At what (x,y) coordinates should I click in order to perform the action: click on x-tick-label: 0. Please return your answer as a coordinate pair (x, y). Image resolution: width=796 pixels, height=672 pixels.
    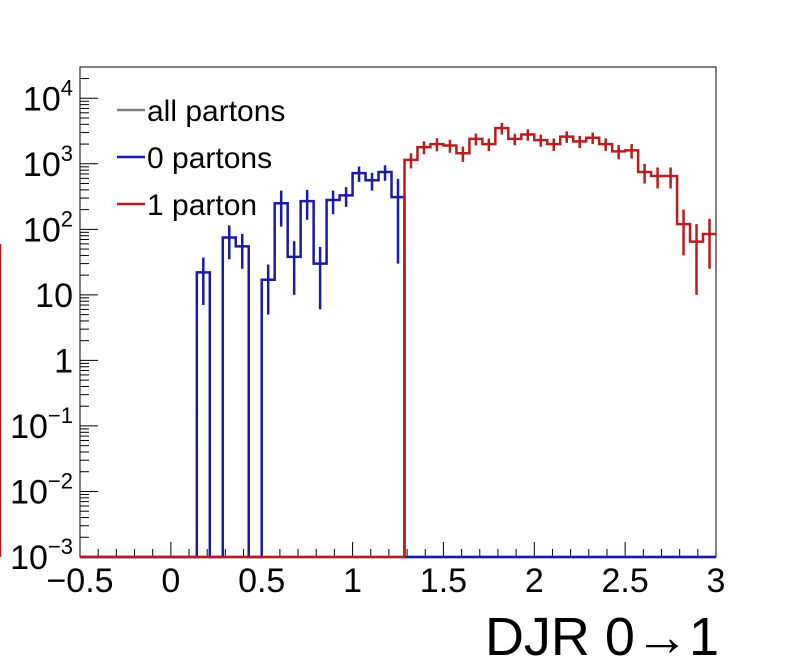
    Looking at the image, I should click on (170, 581).